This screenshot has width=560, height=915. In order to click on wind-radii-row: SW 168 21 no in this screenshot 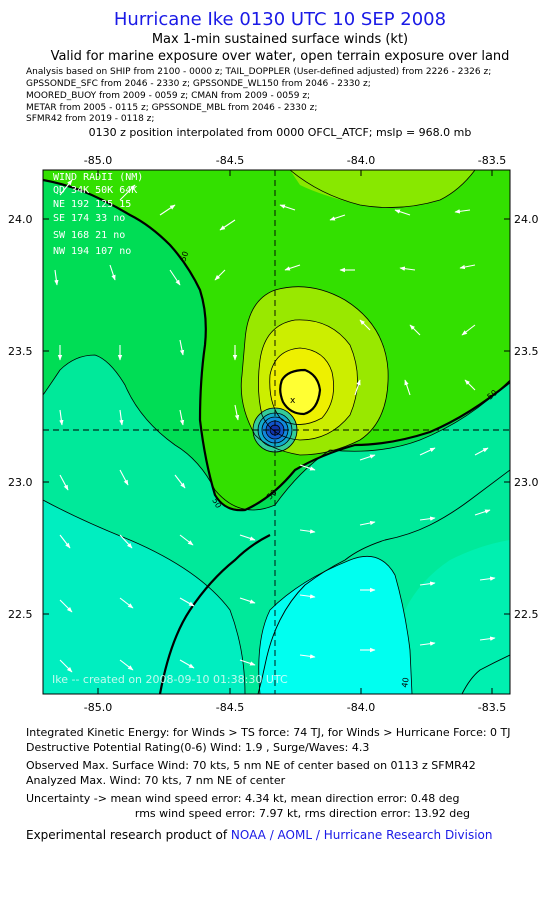, I will do `click(89, 235)`.